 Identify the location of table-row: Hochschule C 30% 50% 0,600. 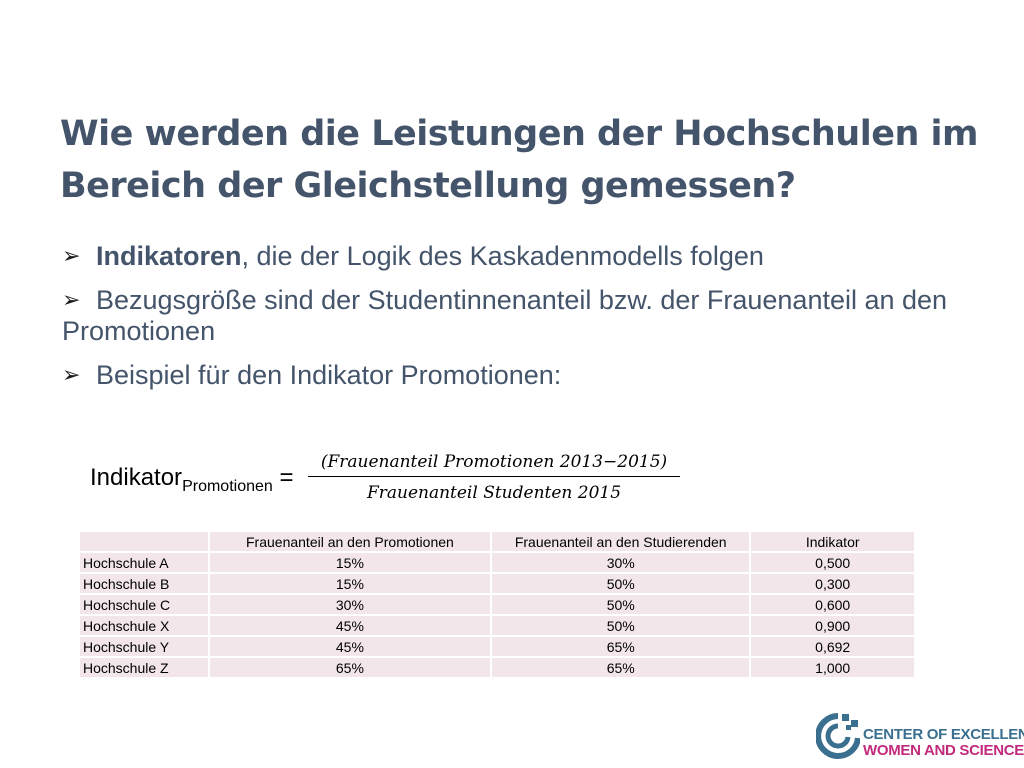
(497, 604).